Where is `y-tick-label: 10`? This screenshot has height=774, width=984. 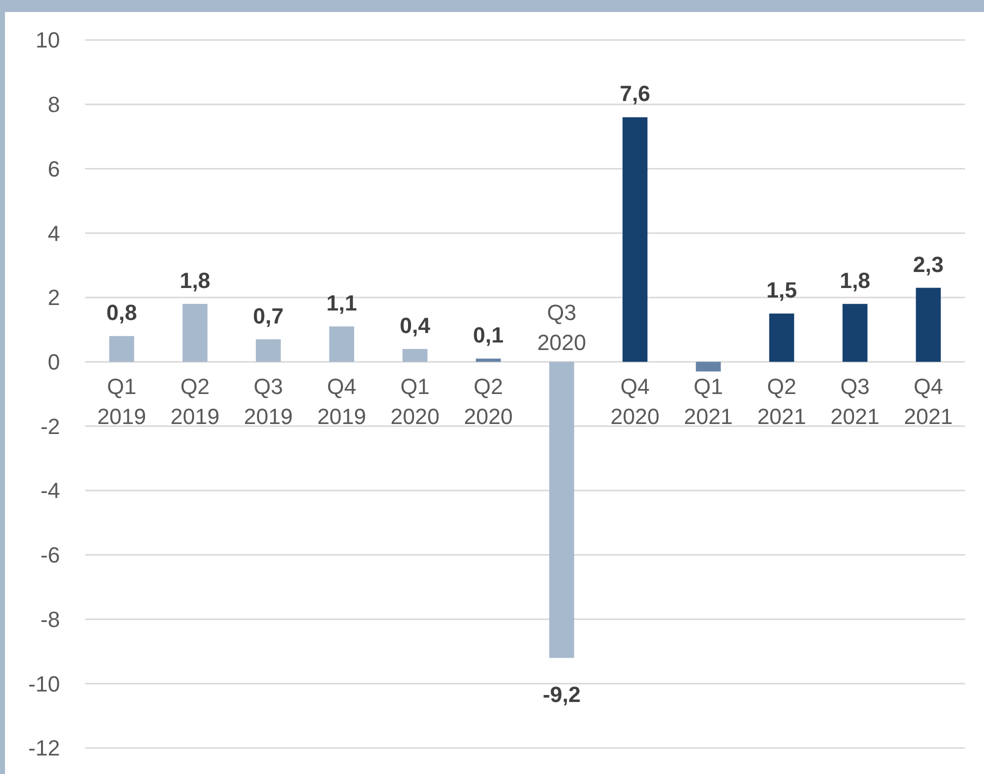
y-tick-label: 10 is located at coordinates (48, 40).